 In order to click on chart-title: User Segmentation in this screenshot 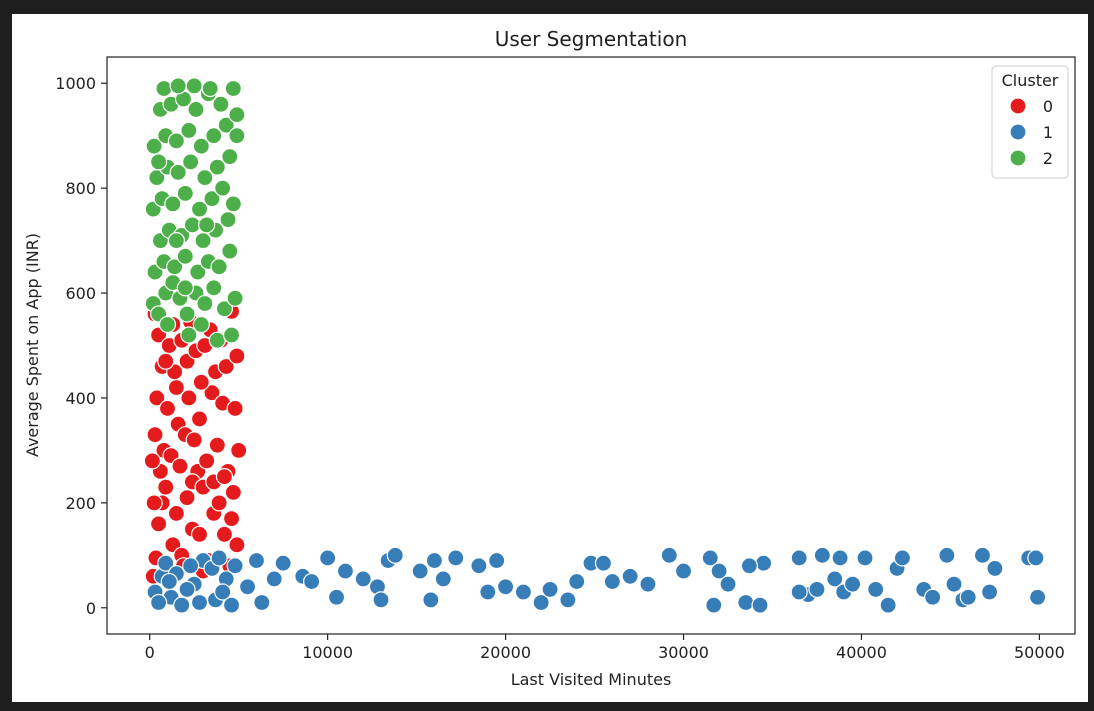, I will do `click(591, 39)`.